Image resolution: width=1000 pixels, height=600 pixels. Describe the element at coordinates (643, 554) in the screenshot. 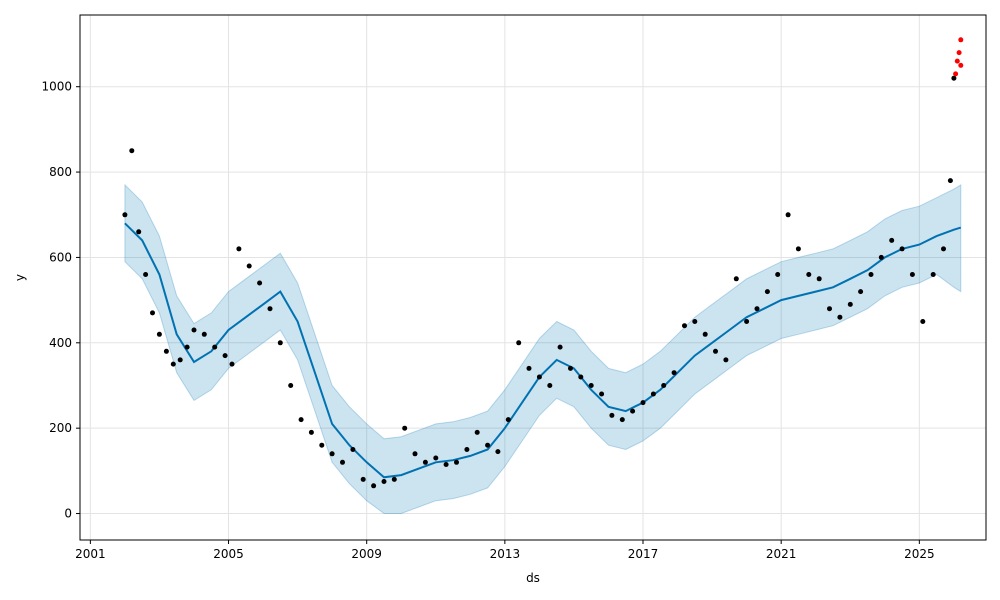

I see `x-tick-label: 2017` at that location.